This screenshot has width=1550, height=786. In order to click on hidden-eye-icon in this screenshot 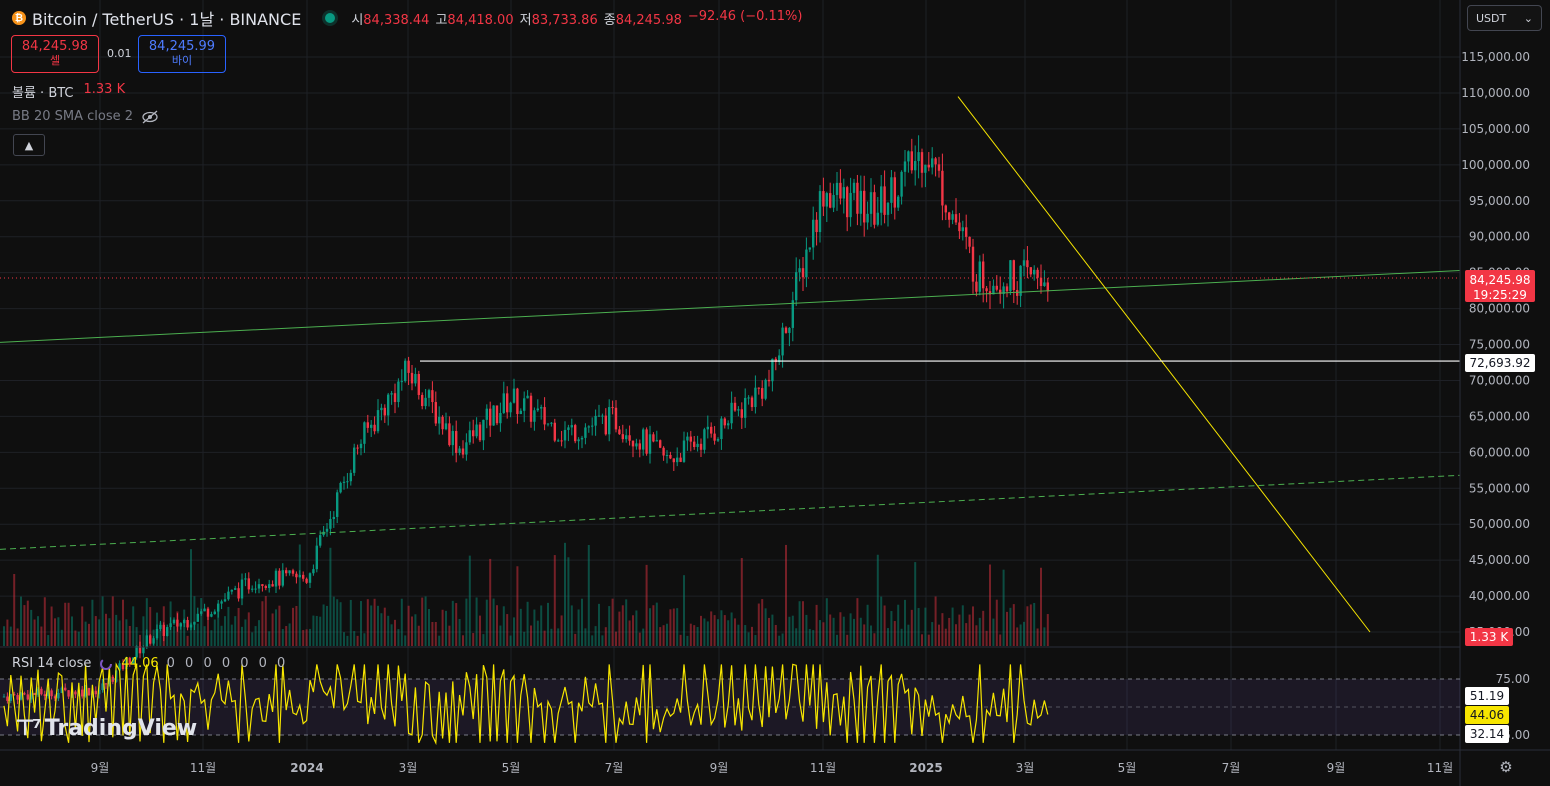, I will do `click(150, 117)`.